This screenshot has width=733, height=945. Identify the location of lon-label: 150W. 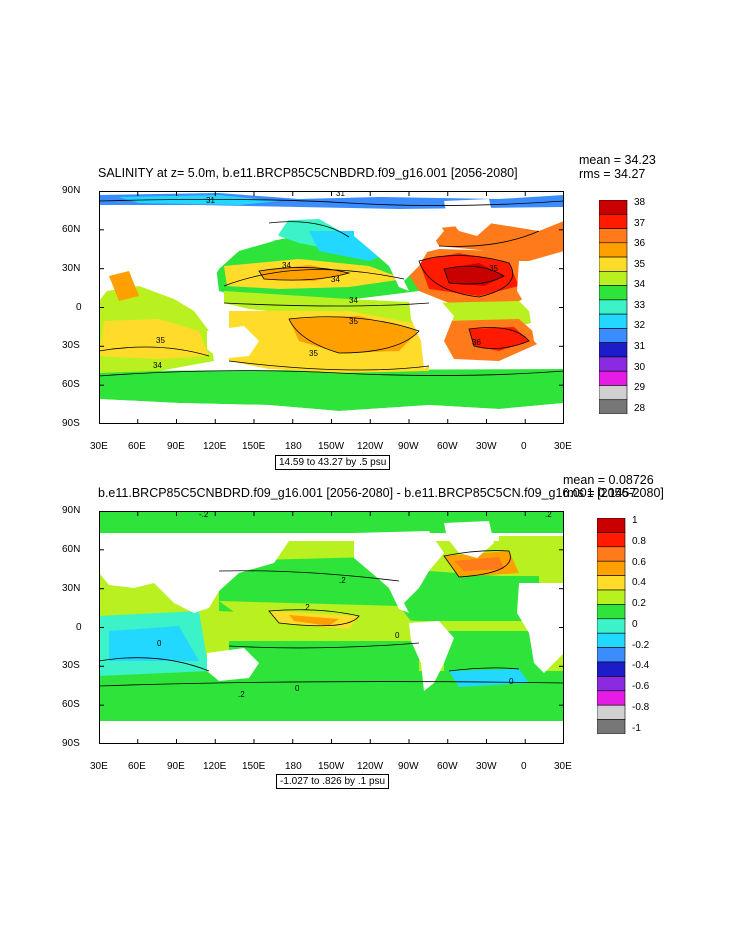
(331, 446).